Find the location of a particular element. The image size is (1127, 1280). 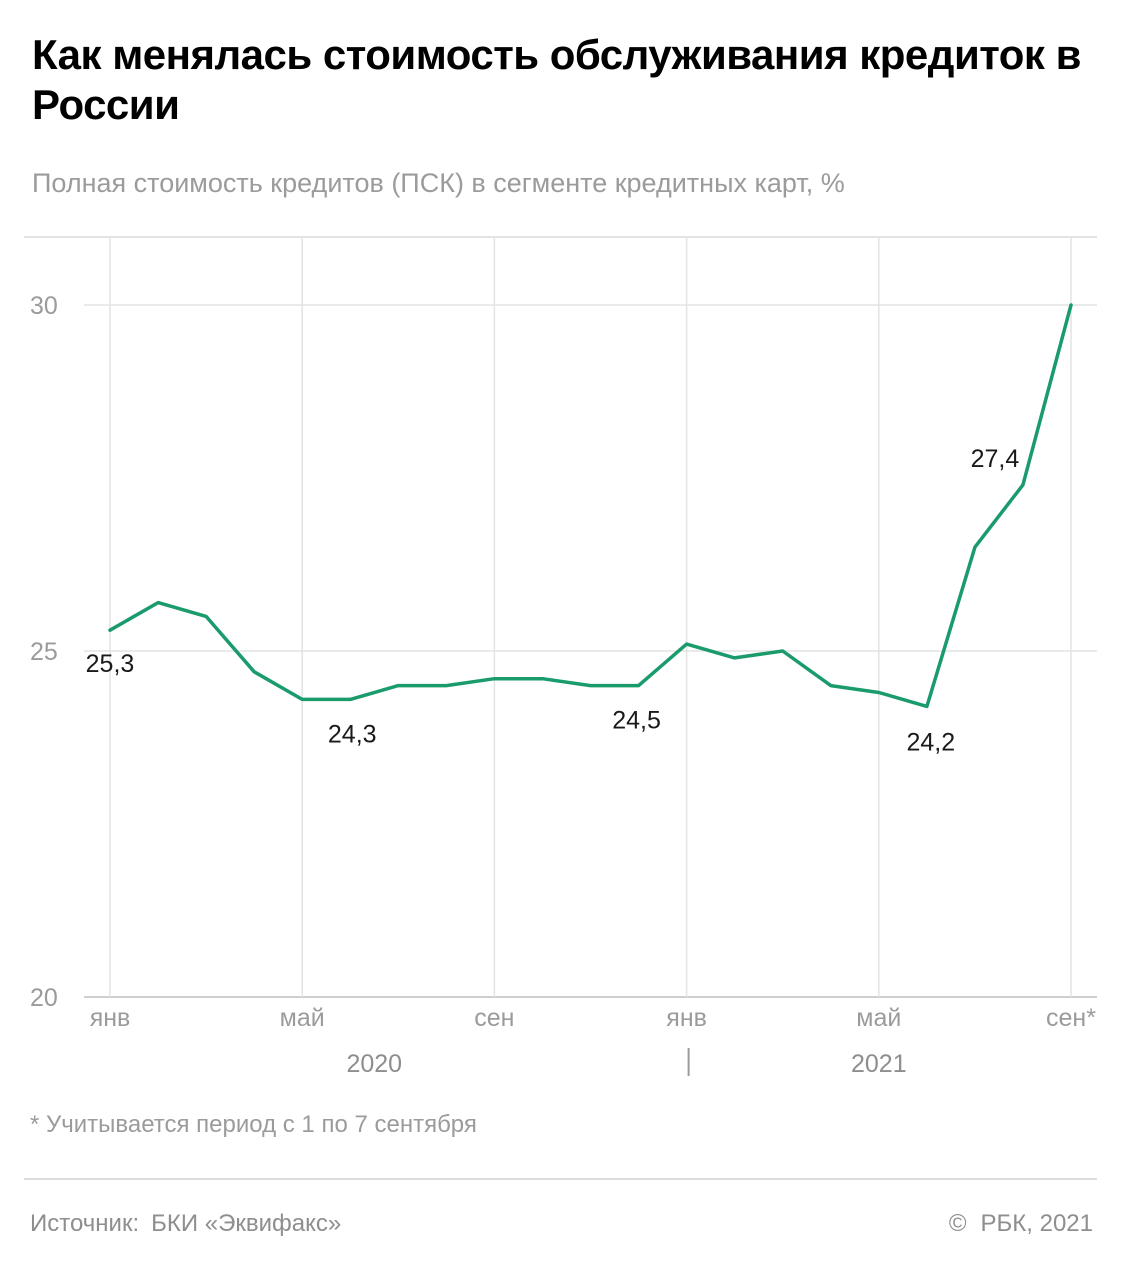

source-label: Источник: is located at coordinates (85, 1223).